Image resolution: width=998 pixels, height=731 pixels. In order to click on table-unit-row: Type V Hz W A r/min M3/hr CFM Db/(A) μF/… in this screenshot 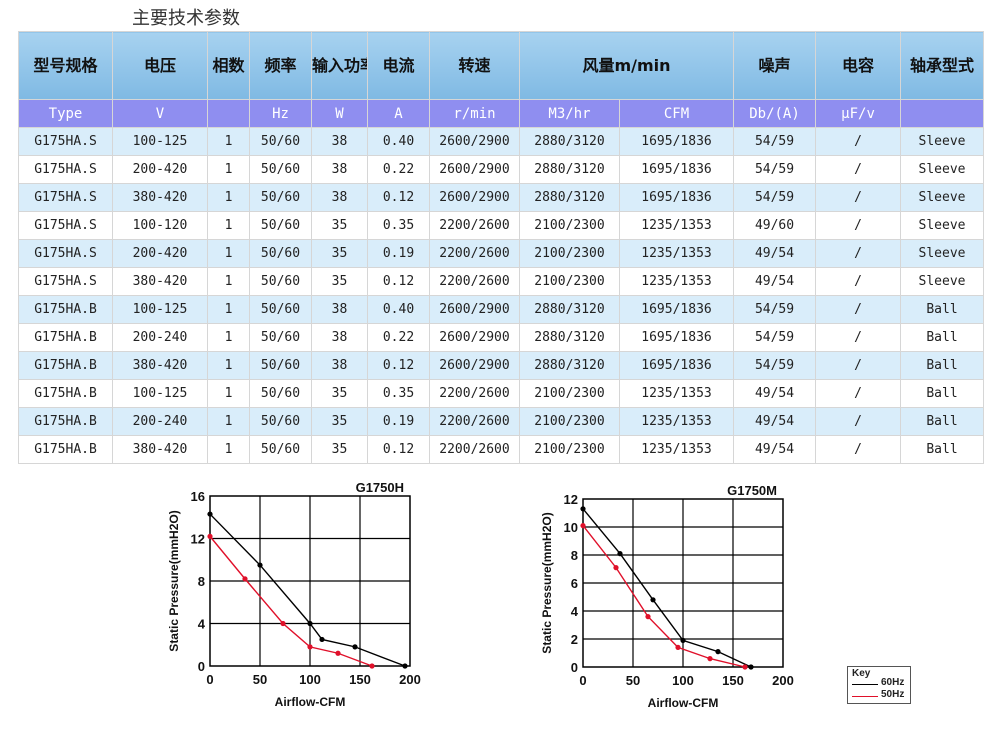, I will do `click(501, 113)`.